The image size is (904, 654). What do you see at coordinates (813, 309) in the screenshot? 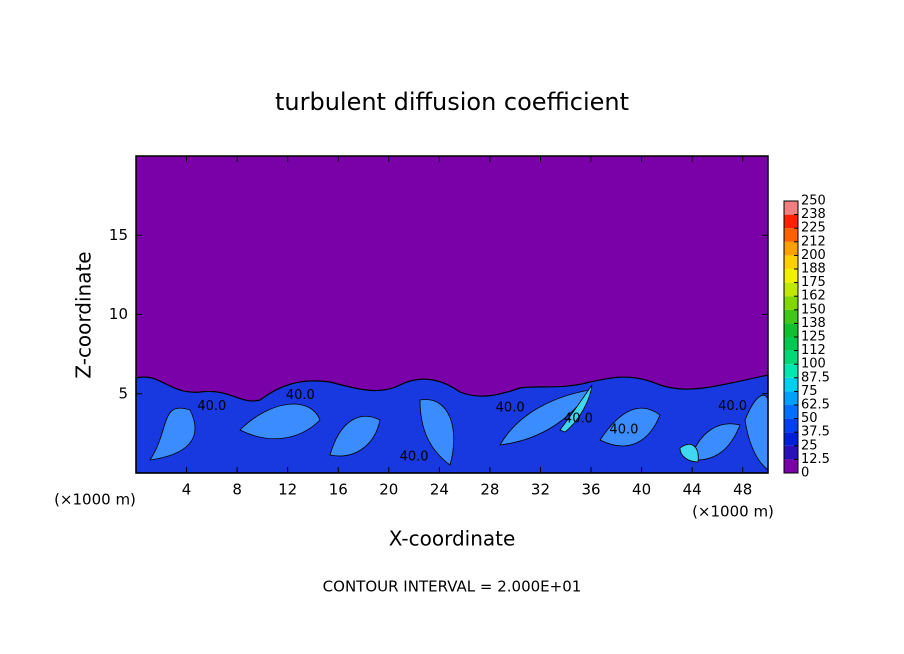
I see `colorbar-label: 150` at bounding box center [813, 309].